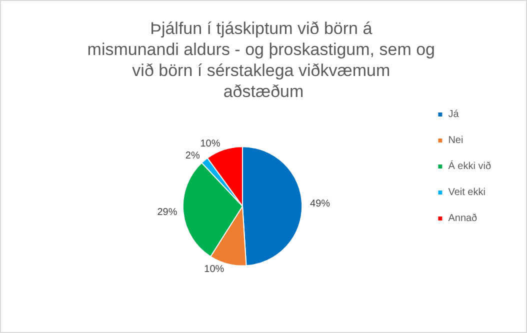 The width and height of the screenshot is (527, 333). Describe the element at coordinates (454, 114) in the screenshot. I see `legend-label: Já` at that location.